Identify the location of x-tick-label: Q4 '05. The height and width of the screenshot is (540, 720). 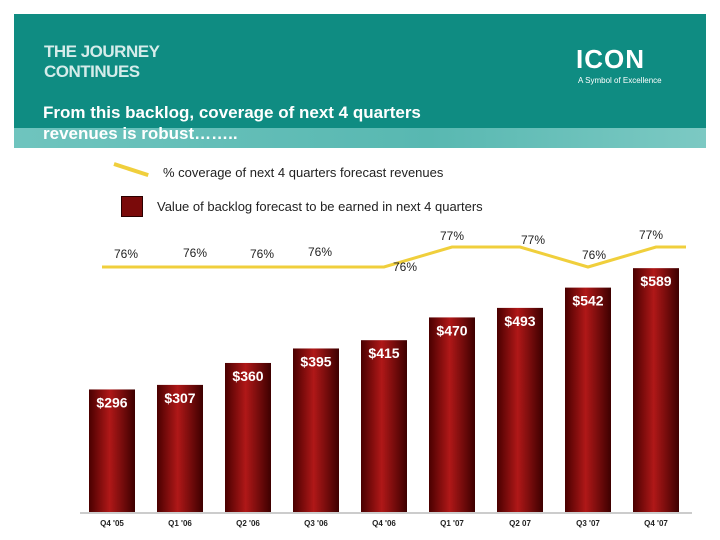
(112, 523).